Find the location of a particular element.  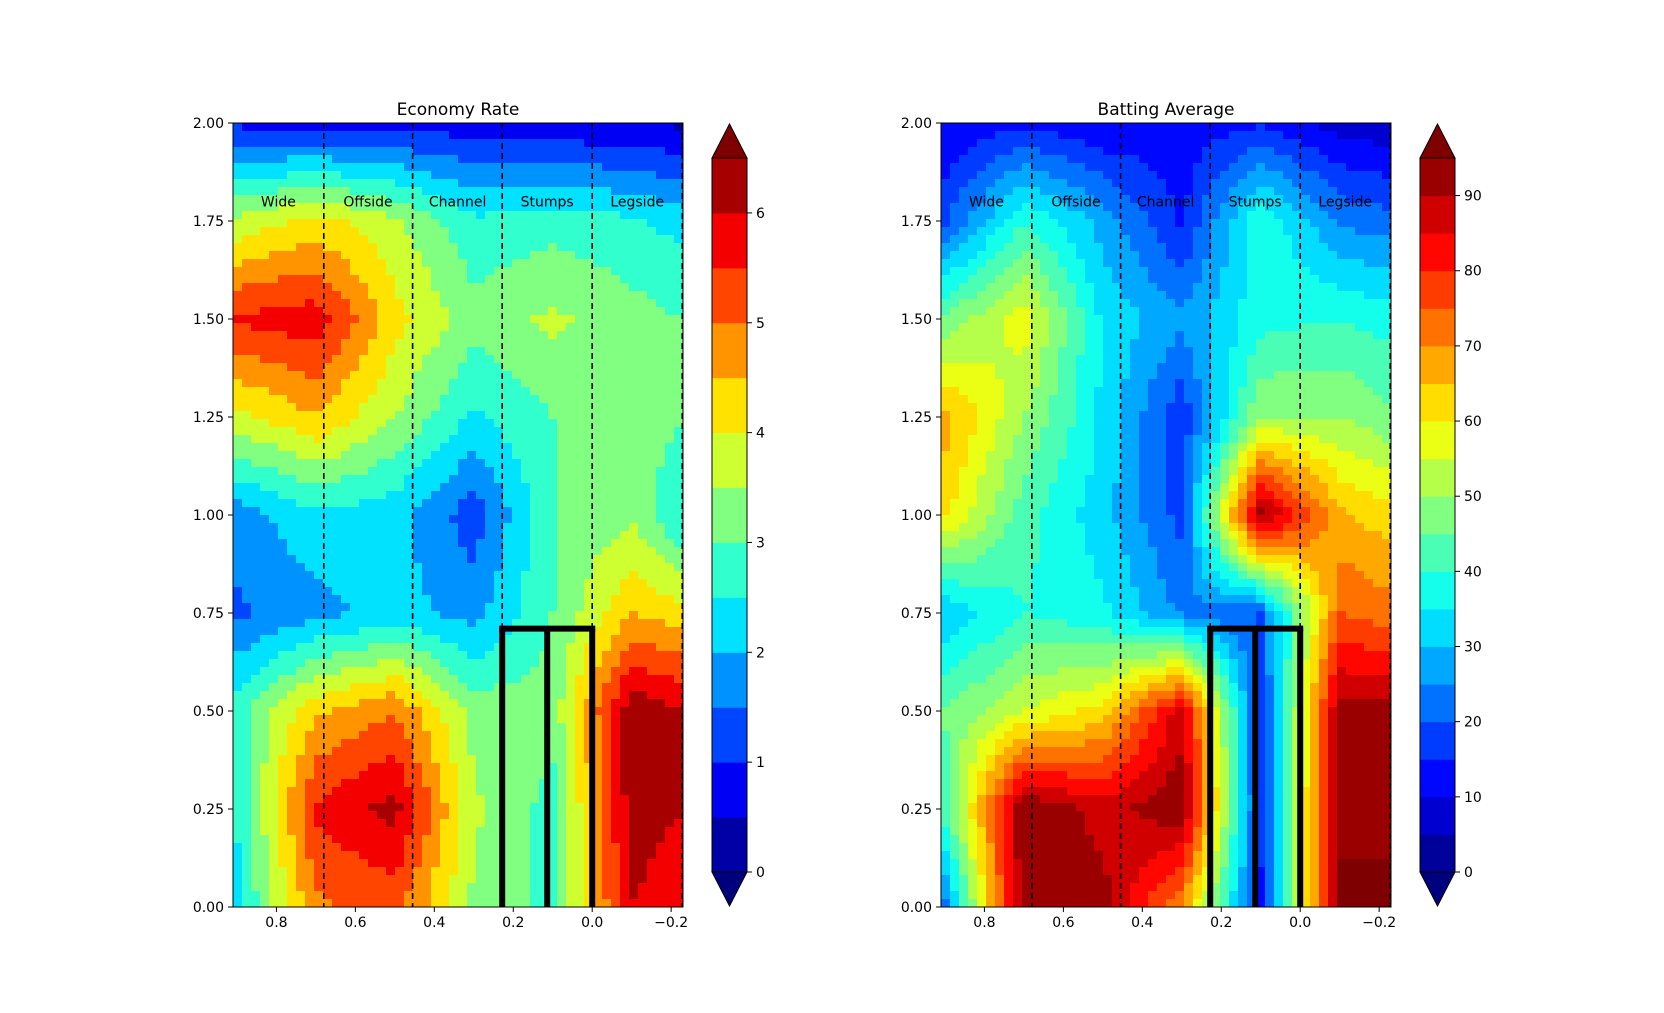

zone-label: Legside is located at coordinates (637, 202).